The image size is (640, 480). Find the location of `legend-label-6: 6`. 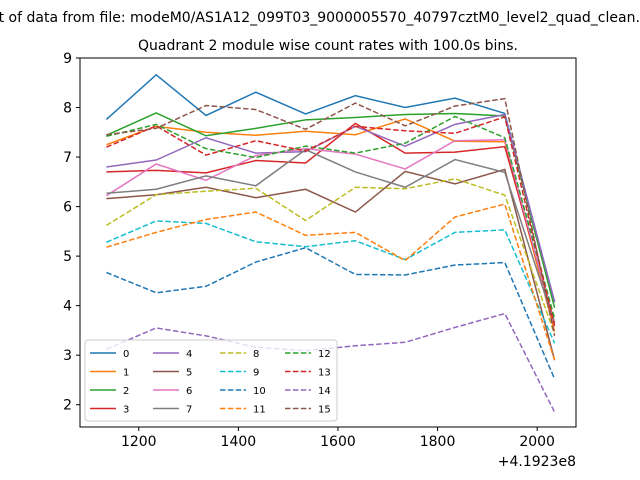

legend-label-6: 6 is located at coordinates (189, 391).